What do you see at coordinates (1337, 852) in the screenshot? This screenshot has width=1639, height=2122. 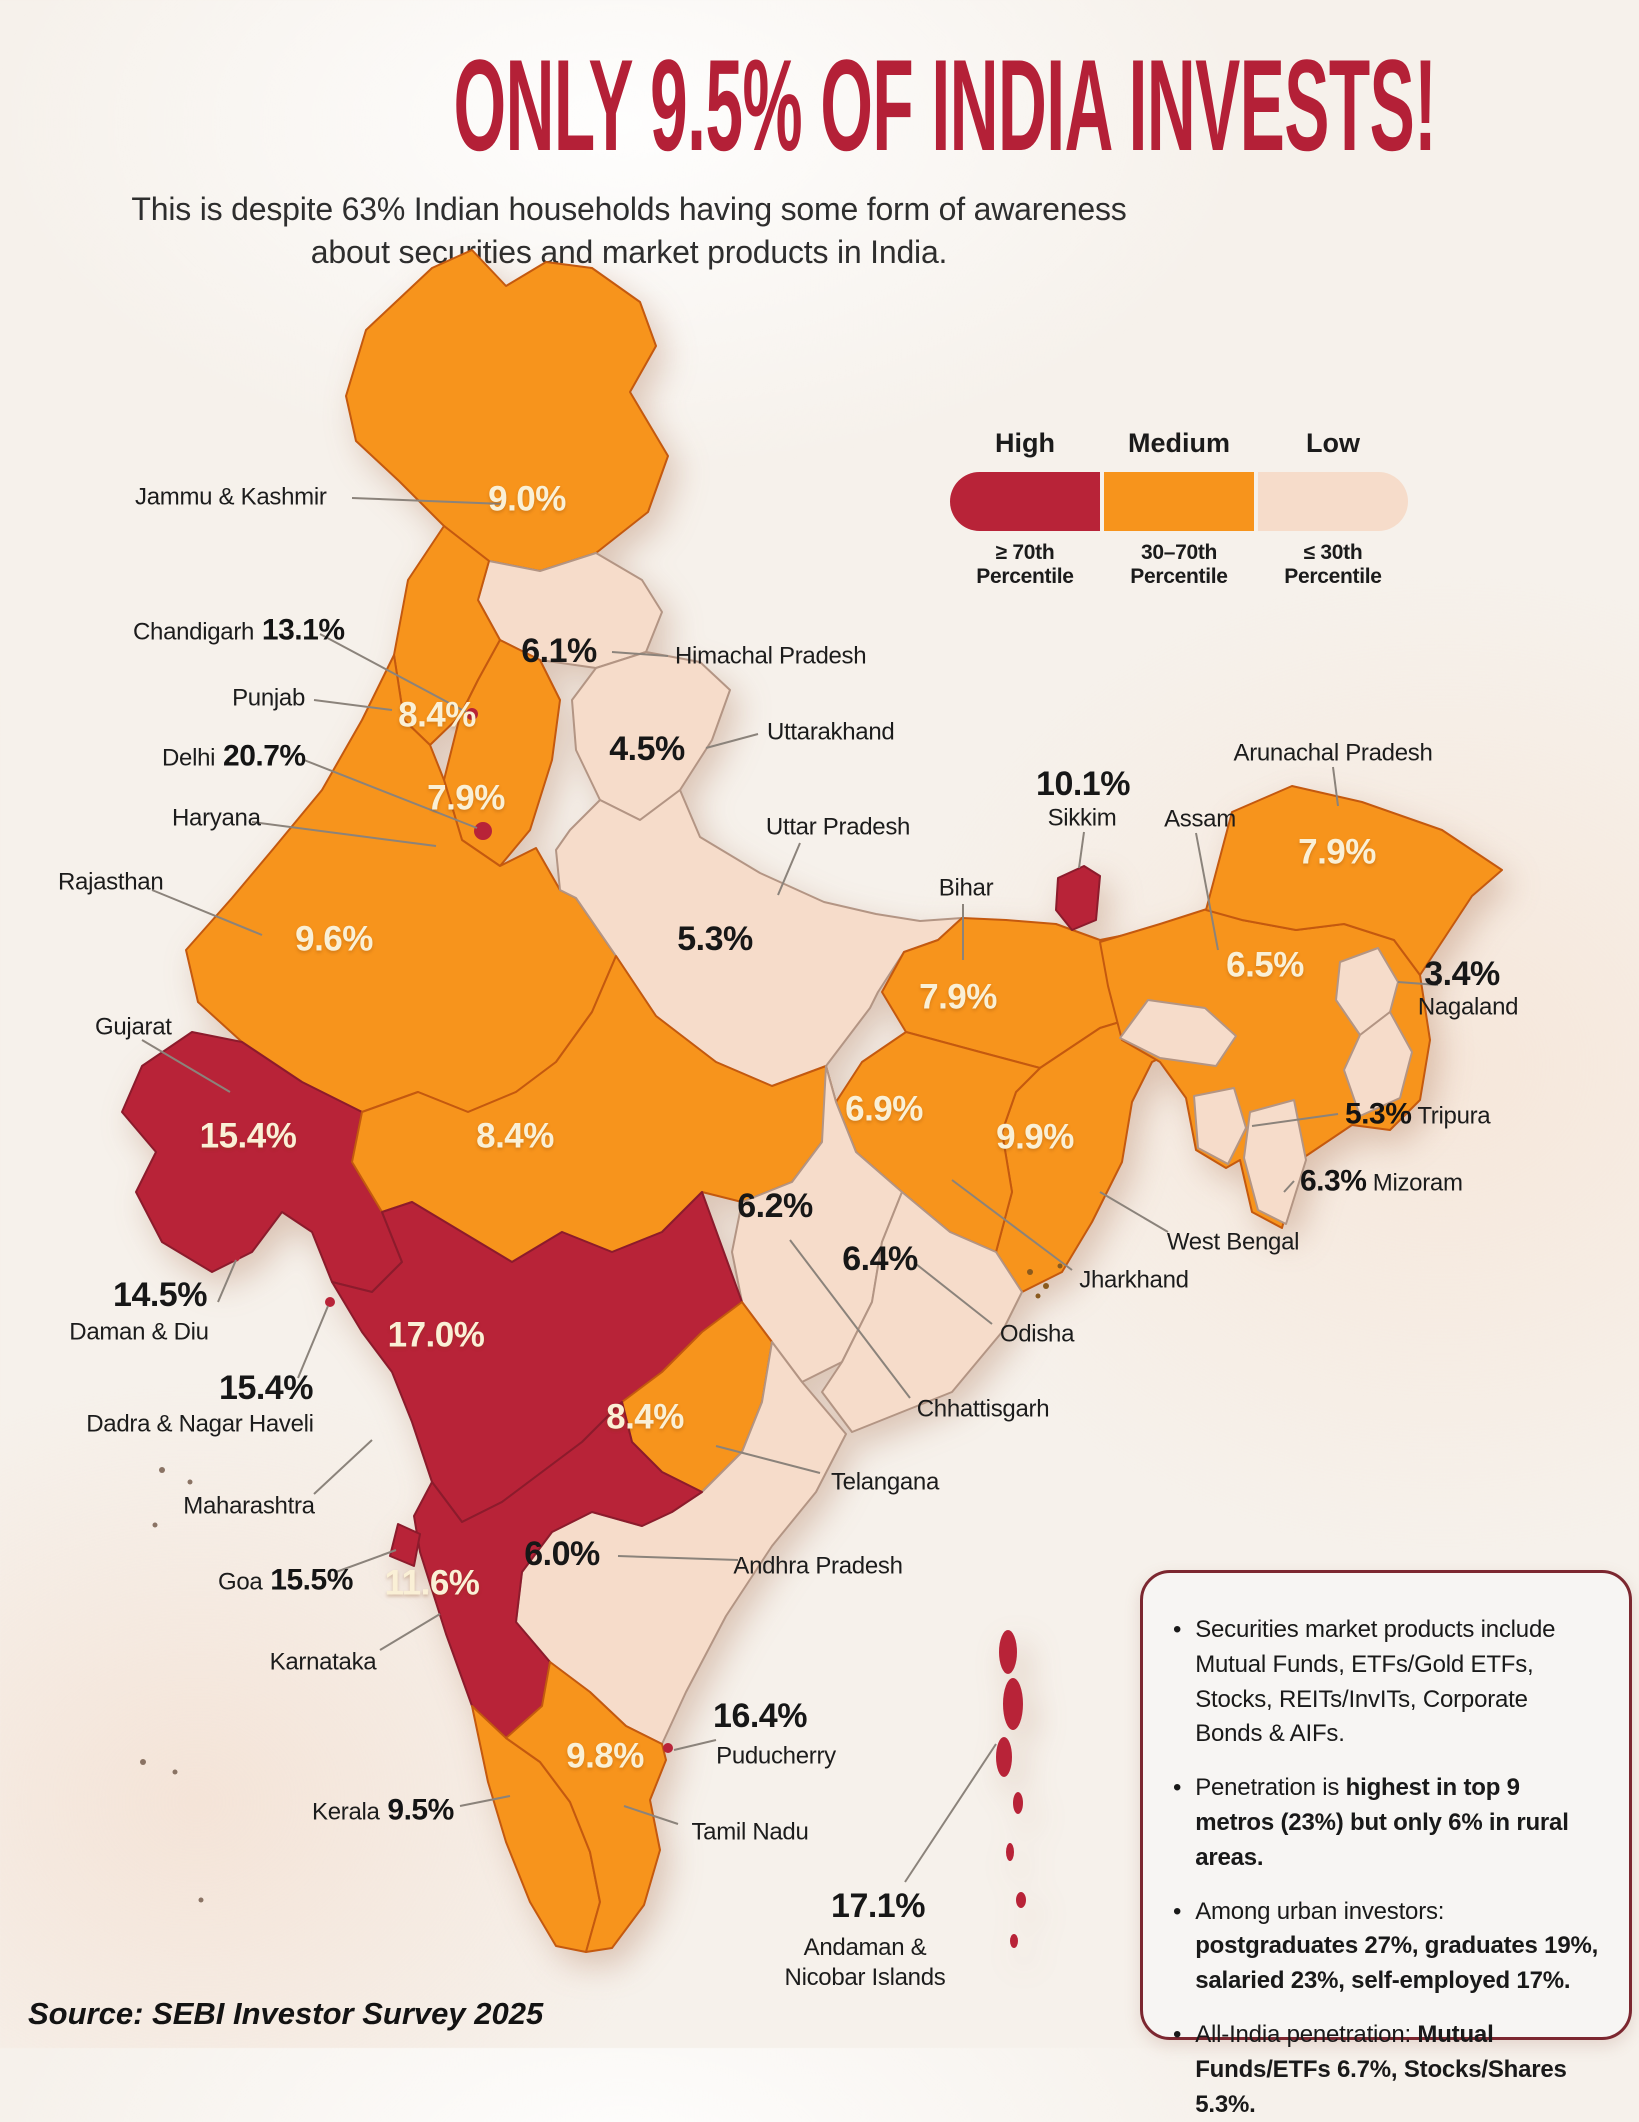 I see `label-arunachal-pradesh-value: 7.9%` at bounding box center [1337, 852].